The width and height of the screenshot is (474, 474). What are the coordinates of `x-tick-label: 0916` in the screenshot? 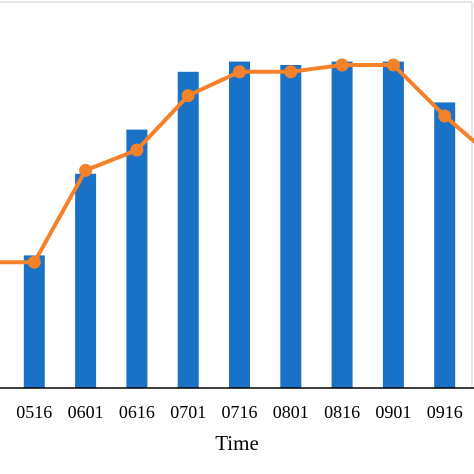 It's located at (445, 412).